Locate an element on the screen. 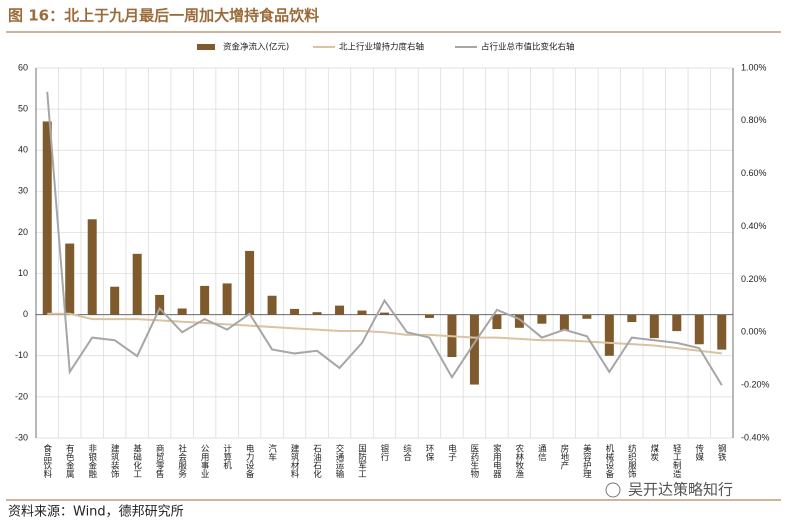 The image size is (787, 524). legend-label: 北上行业增持力度右轴 is located at coordinates (381, 47).